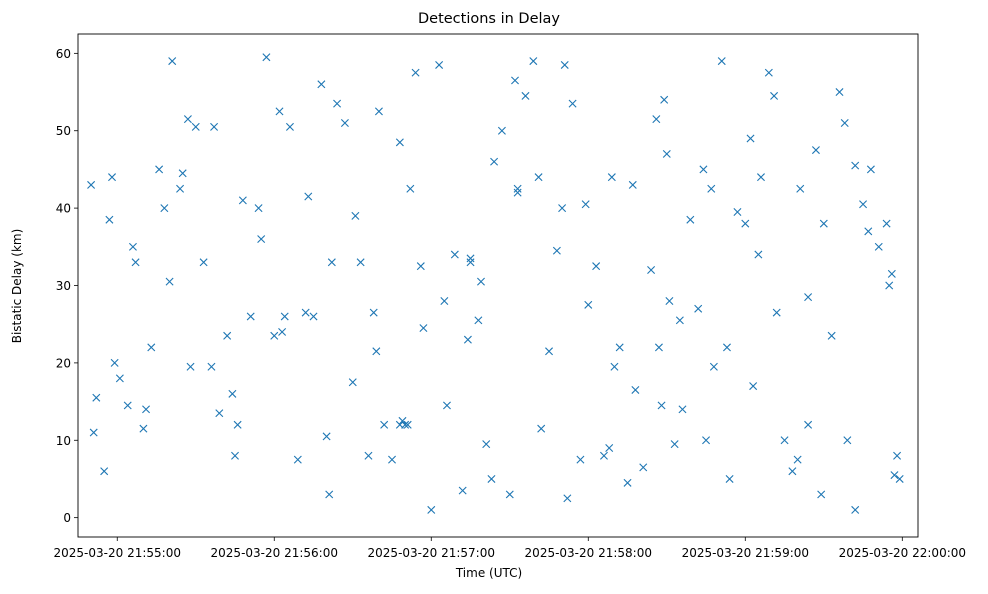 Image resolution: width=988 pixels, height=594 pixels. I want to click on y-tick-label: 40, so click(63, 209).